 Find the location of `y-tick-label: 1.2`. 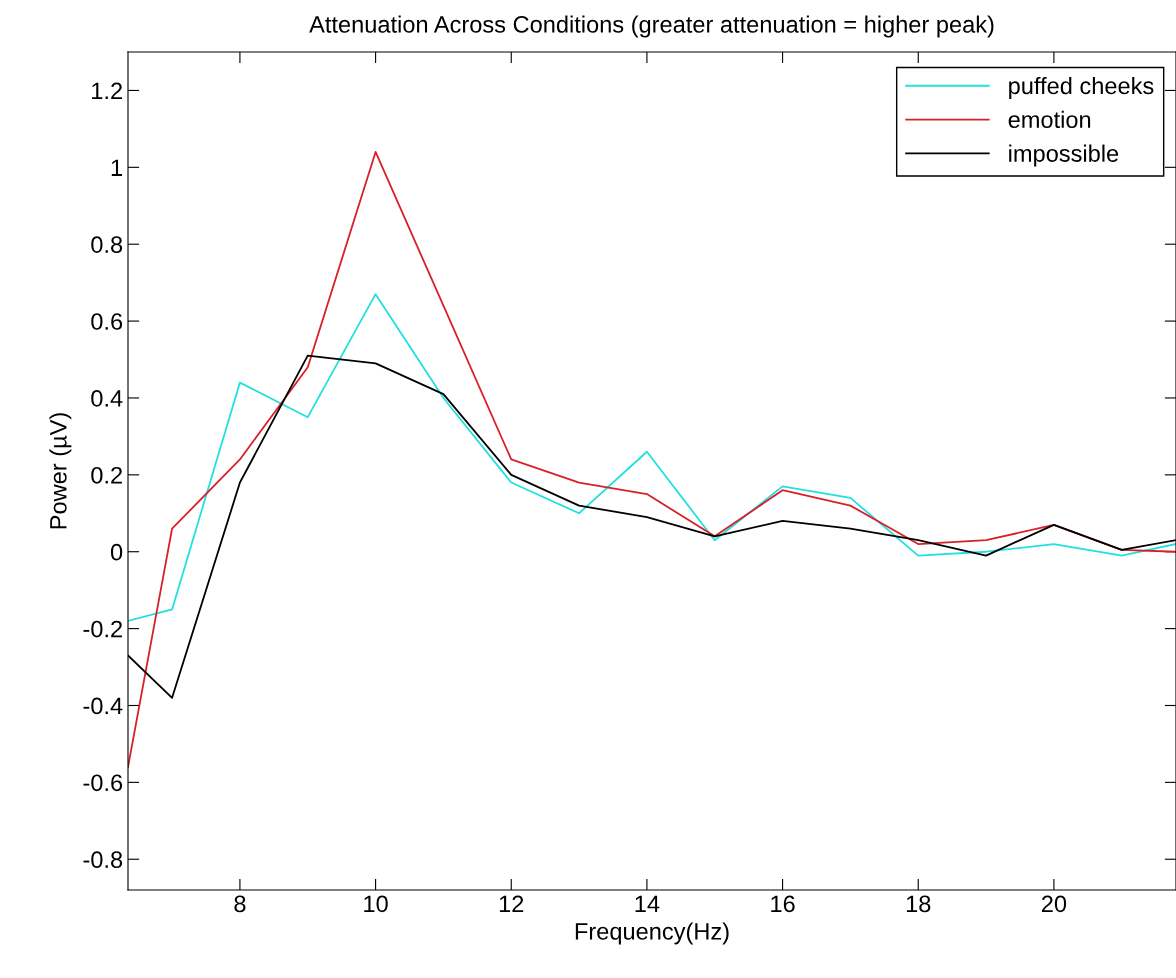

y-tick-label: 1.2 is located at coordinates (107, 90).